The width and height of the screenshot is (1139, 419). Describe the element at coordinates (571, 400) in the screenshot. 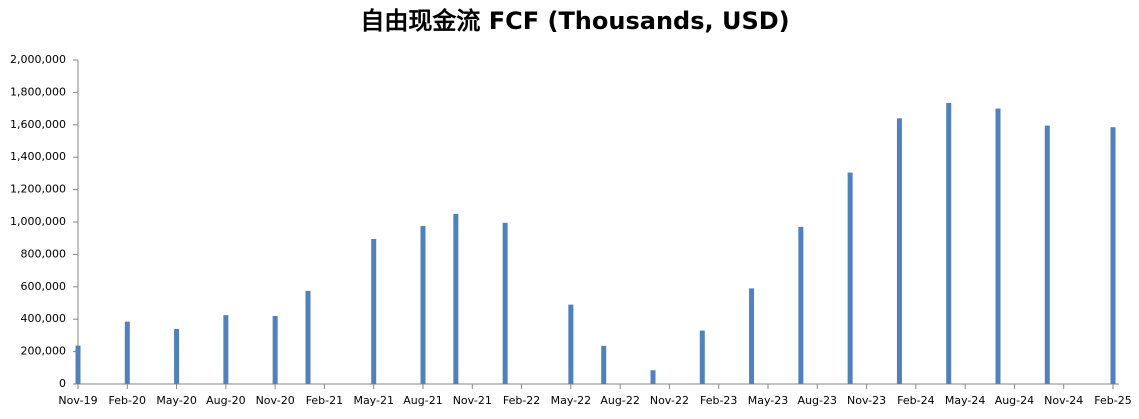

I see `x-tick-label: May-22` at that location.